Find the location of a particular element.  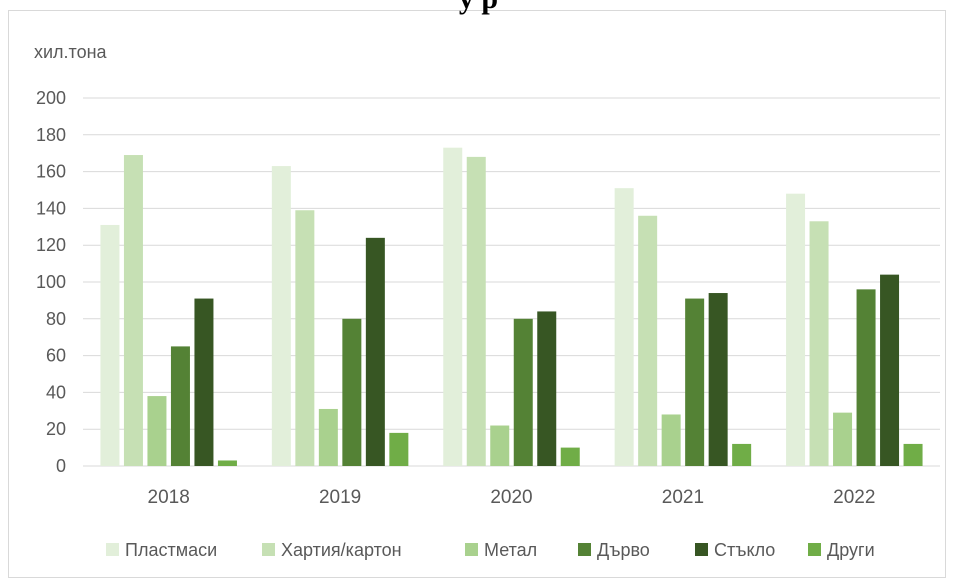

y-axis-label: хил.тона is located at coordinates (71, 52).